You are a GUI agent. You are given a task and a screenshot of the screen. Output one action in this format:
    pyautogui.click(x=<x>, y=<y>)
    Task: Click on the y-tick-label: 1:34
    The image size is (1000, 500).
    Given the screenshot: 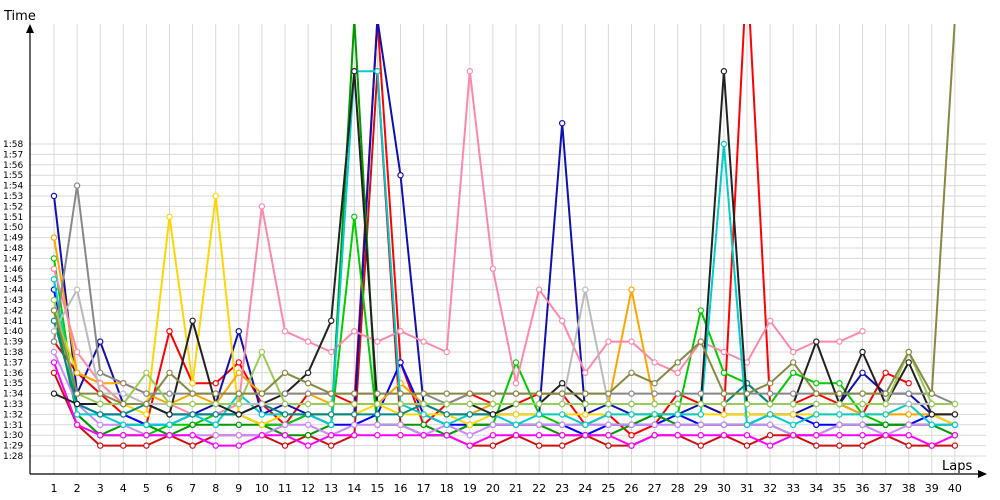 What is the action you would take?
    pyautogui.click(x=13, y=395)
    